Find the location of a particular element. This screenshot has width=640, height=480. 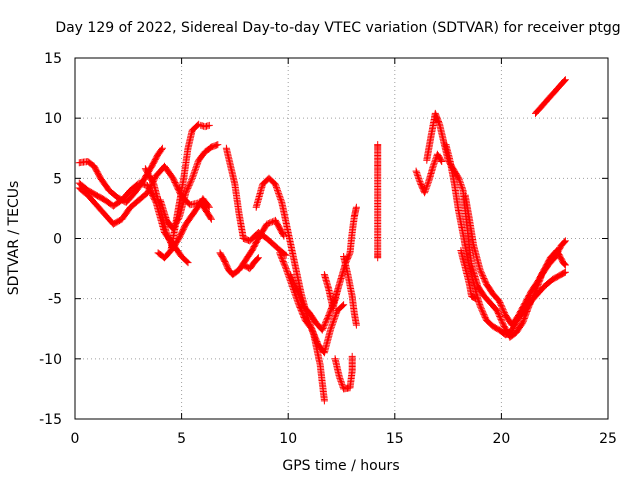

series-track-f is located at coordinates (189, 187).